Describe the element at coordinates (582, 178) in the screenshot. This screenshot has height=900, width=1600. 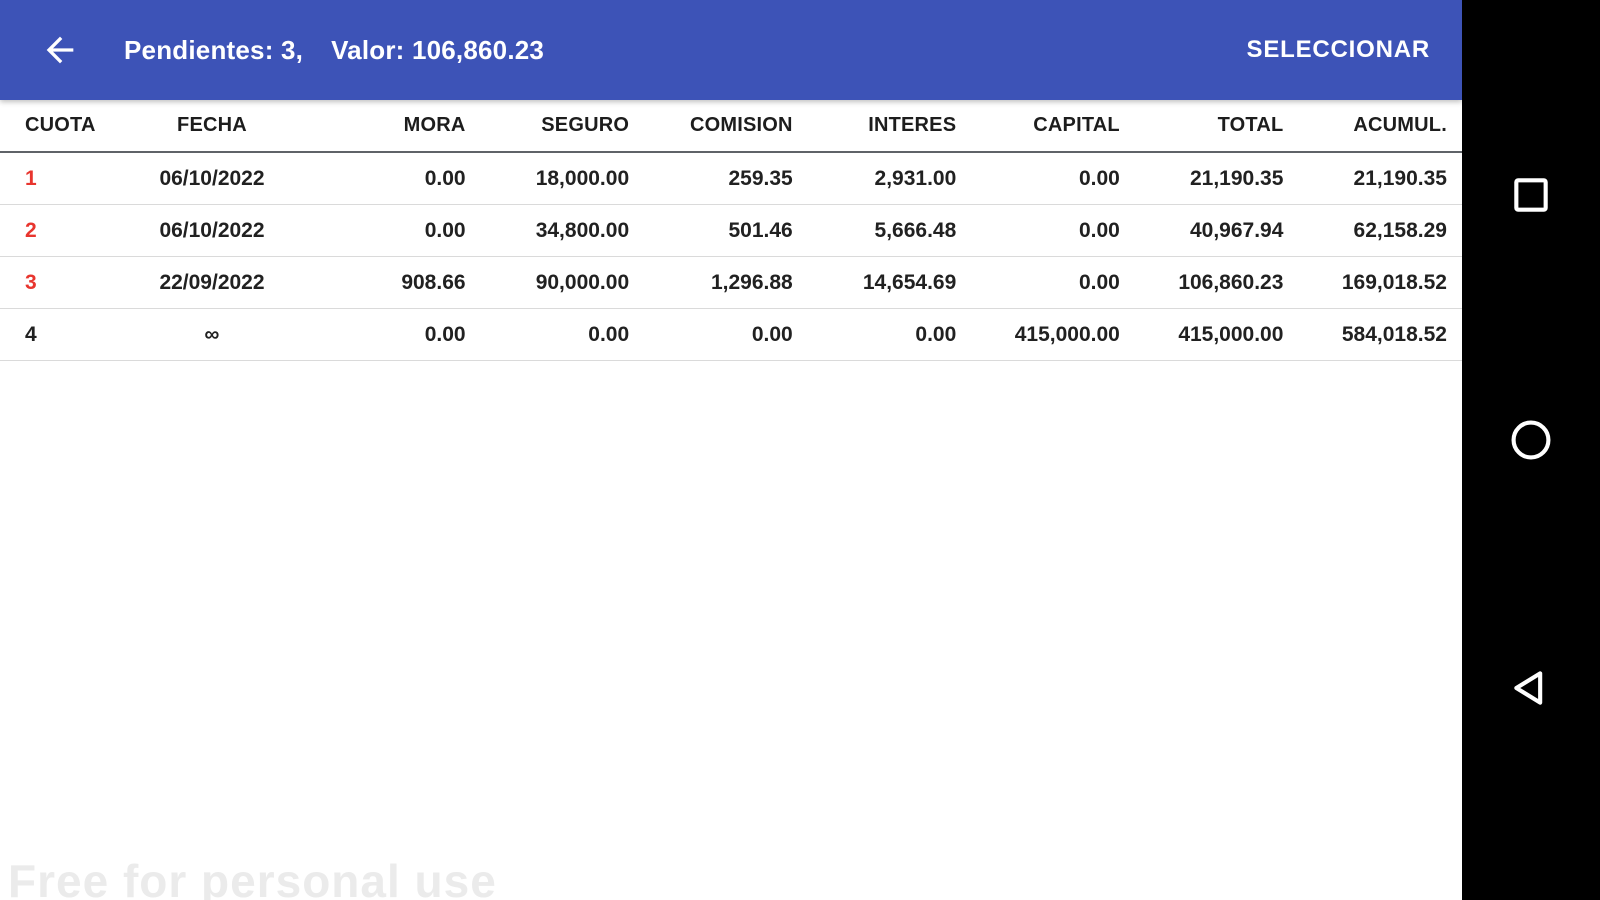
I see `cell-seguro: 18,000.00` at that location.